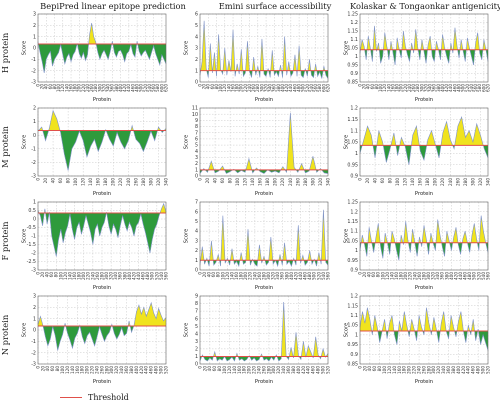  I want to click on y-tick-label: 0.9, so click(354, 355).